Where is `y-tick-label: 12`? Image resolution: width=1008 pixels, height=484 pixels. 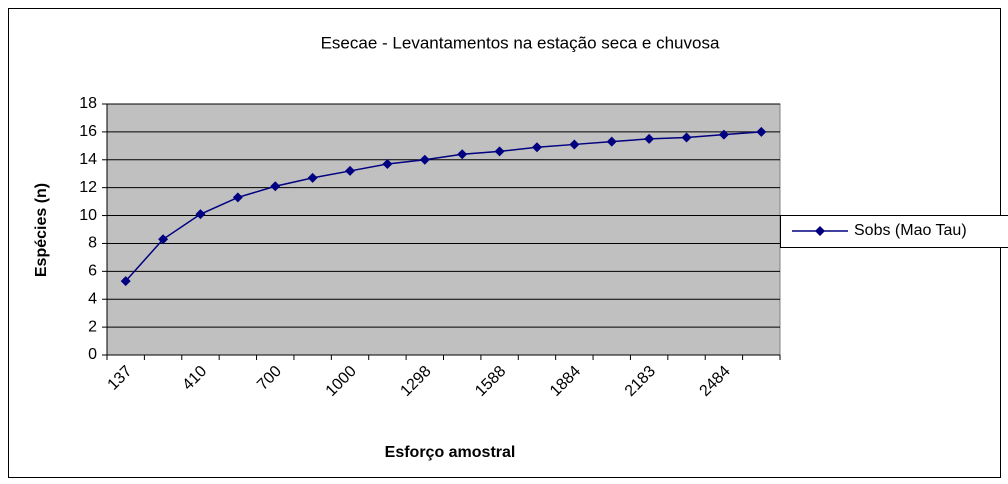
y-tick-label: 12 is located at coordinates (88, 187).